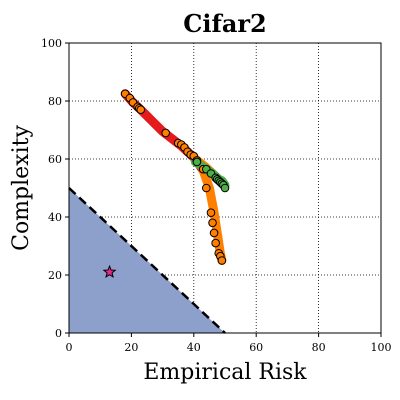 The height and width of the screenshot is (400, 400). I want to click on y-tick-label: 40, so click(55, 217).